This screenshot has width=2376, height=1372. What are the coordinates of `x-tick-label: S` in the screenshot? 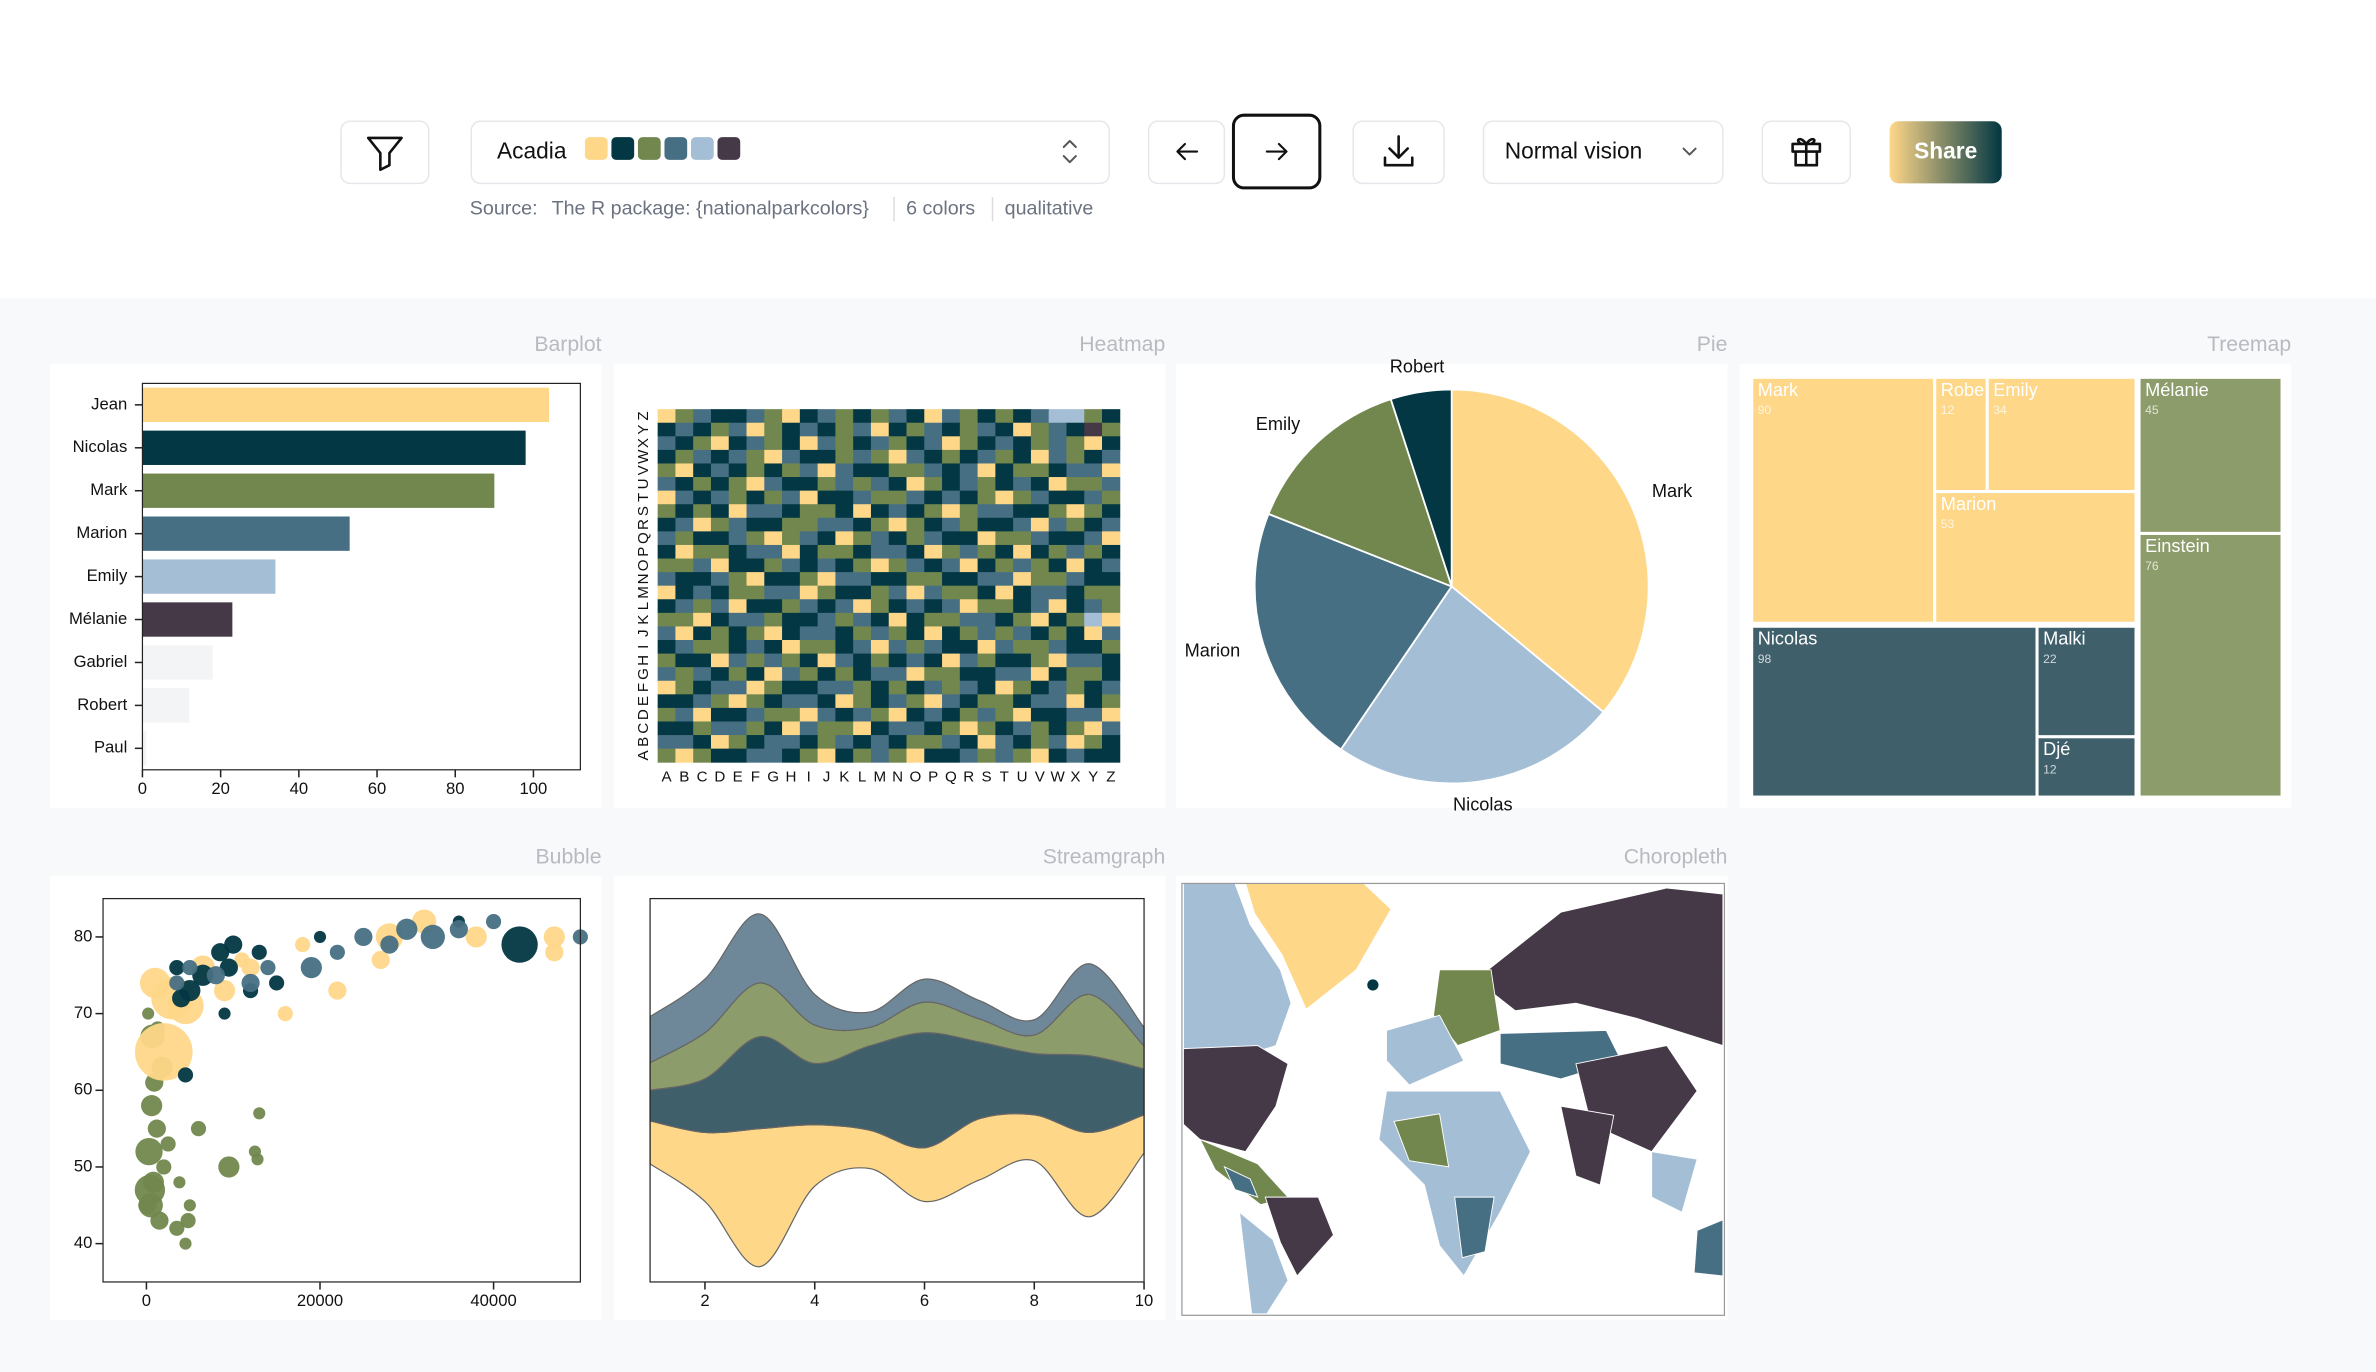 It's located at (986, 776).